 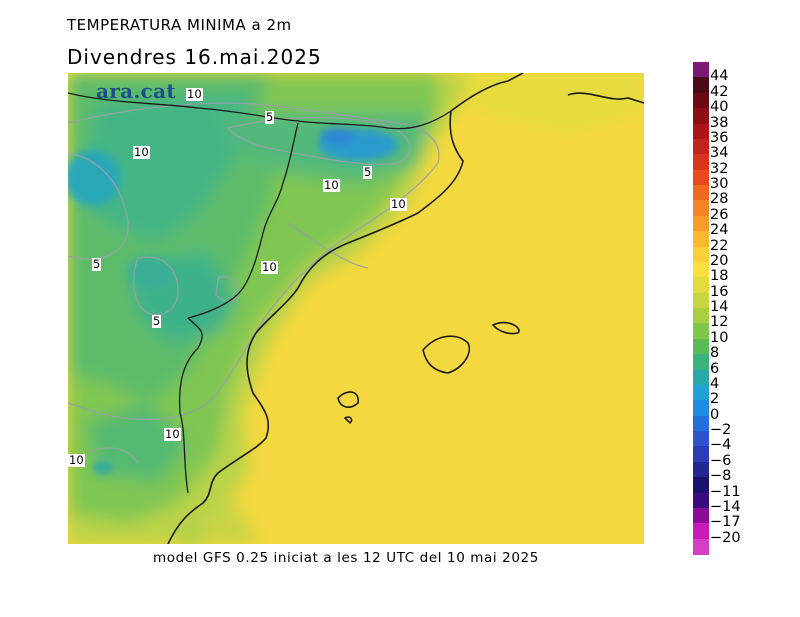 I want to click on colorbar-label: −6, so click(x=721, y=460).